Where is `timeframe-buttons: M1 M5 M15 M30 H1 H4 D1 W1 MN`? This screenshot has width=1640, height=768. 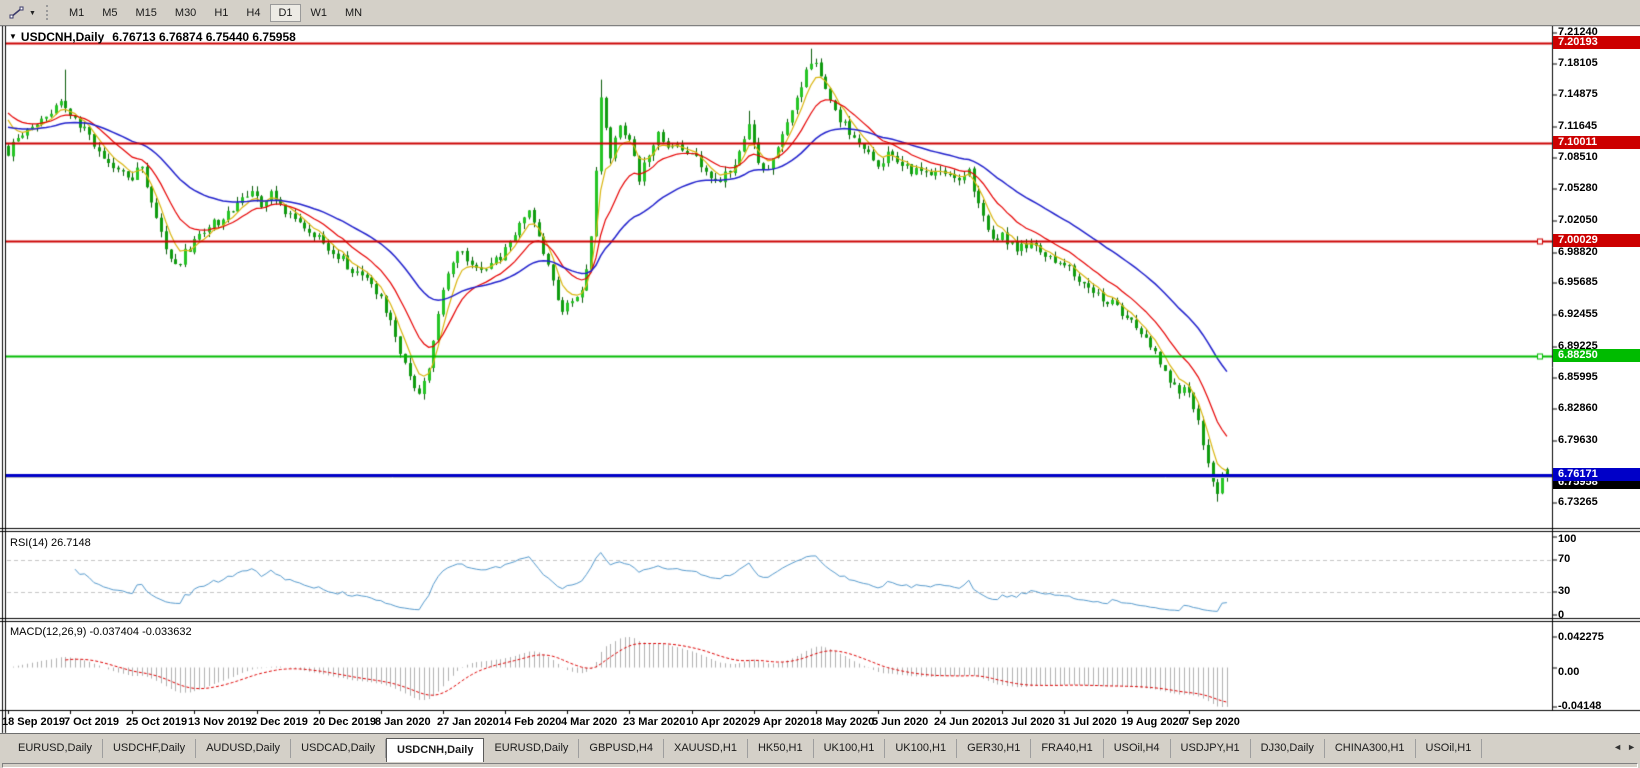
timeframe-buttons: M1 M5 M15 M30 H1 H4 D1 W1 MN is located at coordinates (215, 12).